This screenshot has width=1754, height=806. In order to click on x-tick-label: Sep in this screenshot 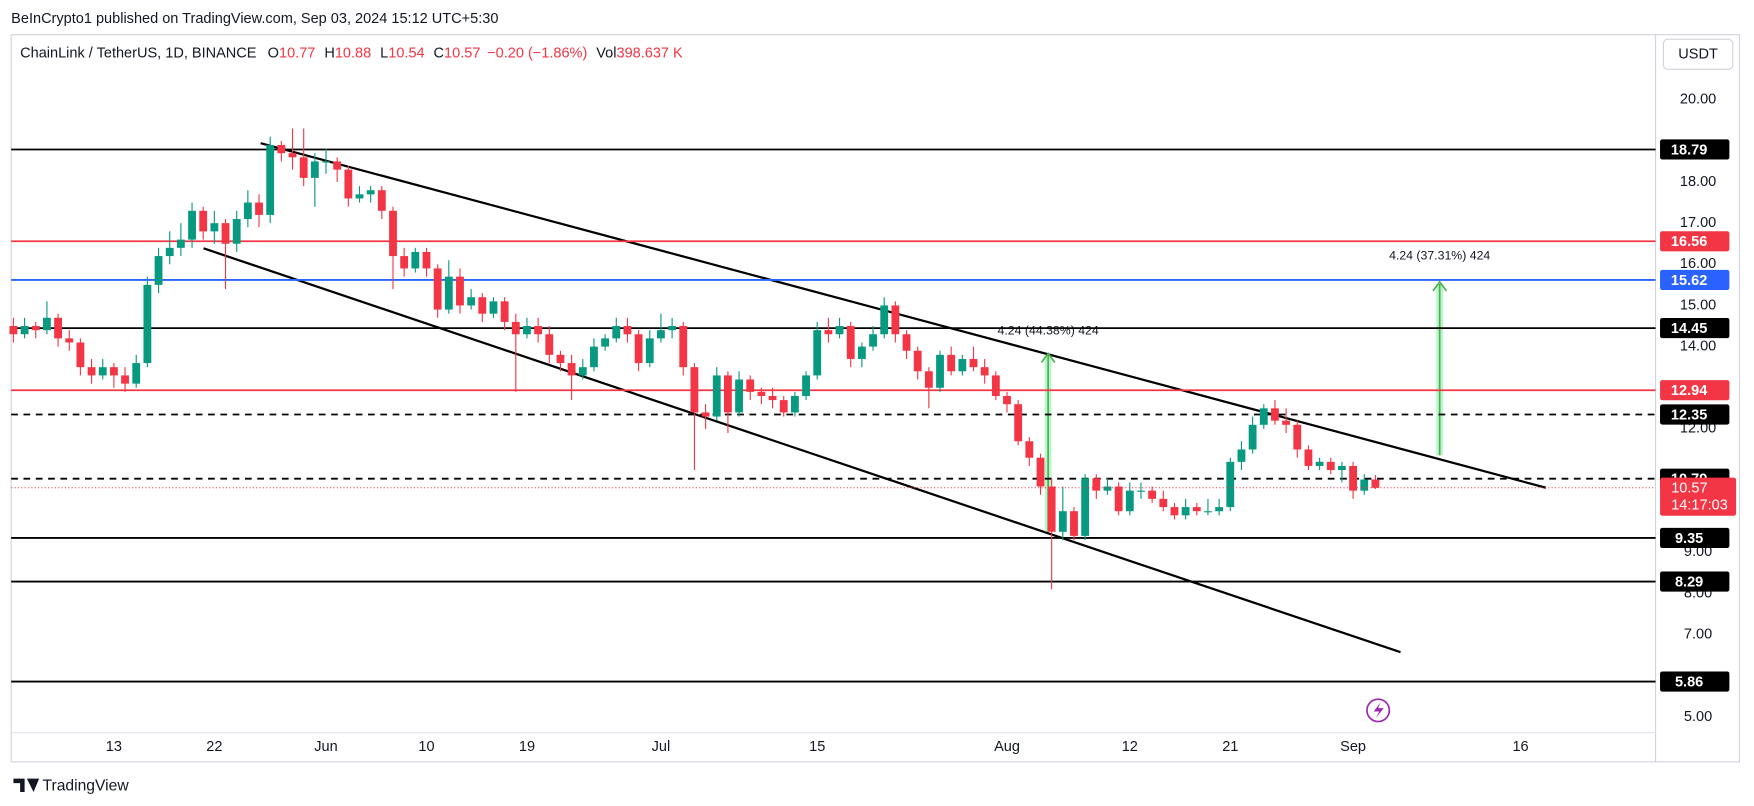, I will do `click(1353, 747)`.